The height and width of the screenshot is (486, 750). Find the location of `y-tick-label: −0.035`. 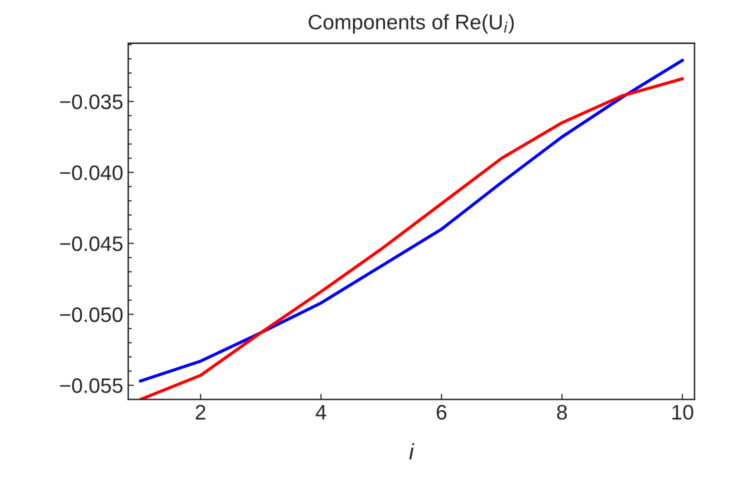

y-tick-label: −0.035 is located at coordinates (91, 102).